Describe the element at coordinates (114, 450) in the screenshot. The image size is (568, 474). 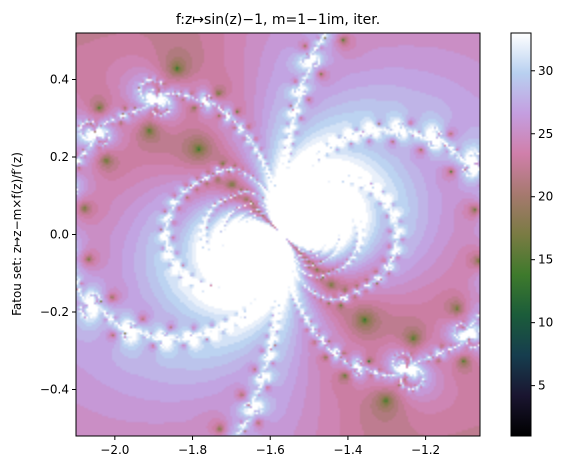
I see `x-tick-label: −2.0` at that location.